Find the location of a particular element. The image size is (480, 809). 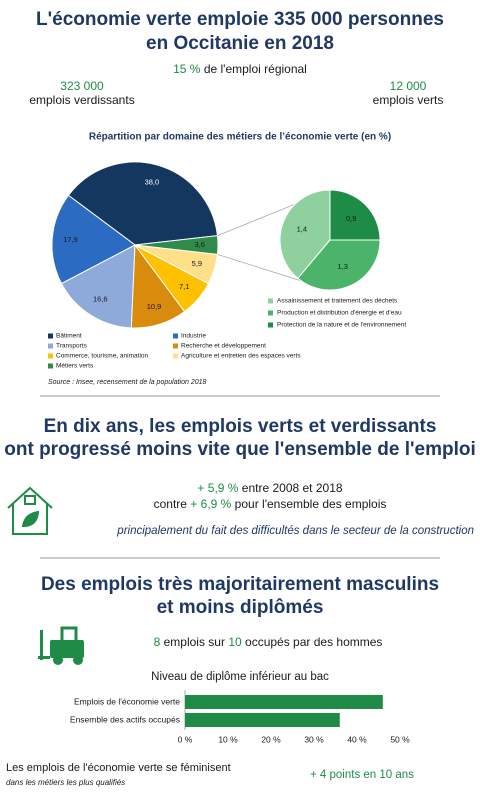

y-tick-label: Emplois de l'économie verte is located at coordinates (127, 701).